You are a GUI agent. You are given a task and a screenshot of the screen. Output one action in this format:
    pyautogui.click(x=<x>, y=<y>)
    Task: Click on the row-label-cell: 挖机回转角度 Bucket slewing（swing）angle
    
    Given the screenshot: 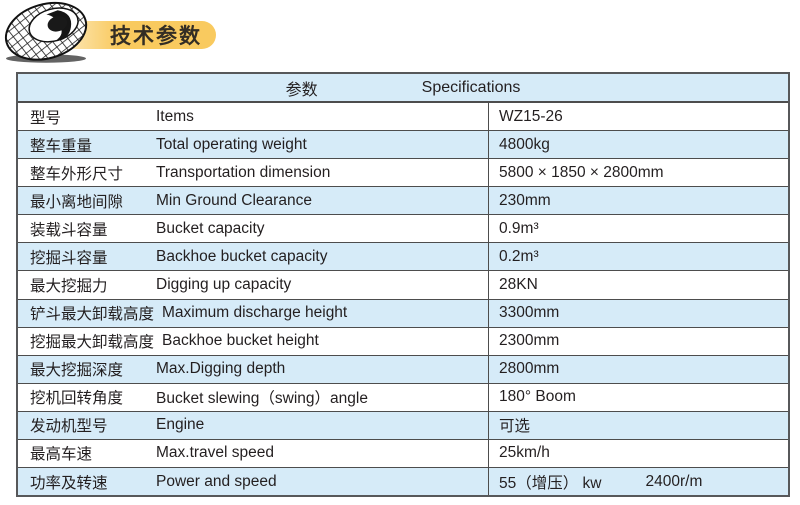 What is the action you would take?
    pyautogui.click(x=253, y=397)
    